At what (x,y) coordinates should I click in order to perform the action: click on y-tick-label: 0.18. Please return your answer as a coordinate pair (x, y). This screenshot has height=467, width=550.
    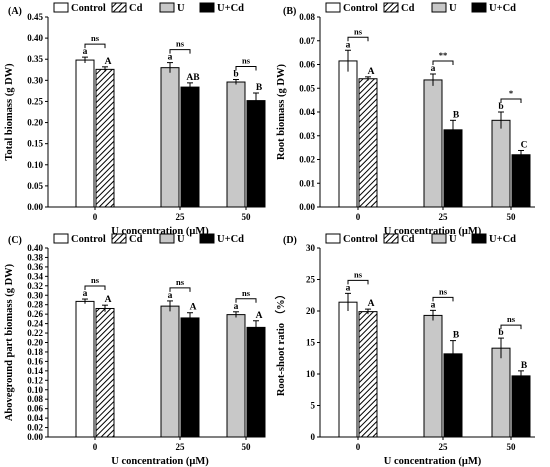
    Looking at the image, I should click on (35, 352).